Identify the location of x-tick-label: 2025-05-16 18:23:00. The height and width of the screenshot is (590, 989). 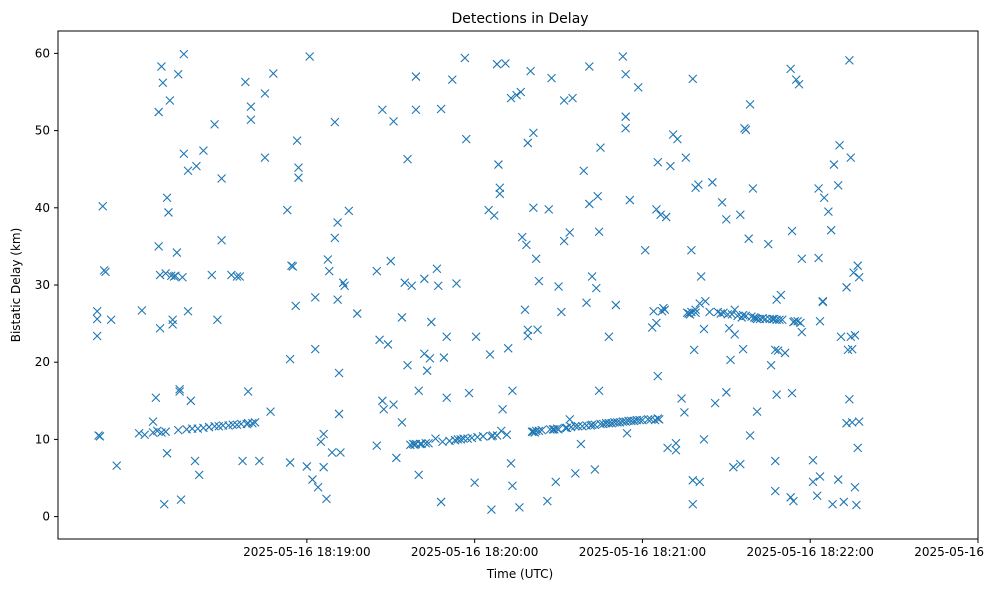
(951, 552).